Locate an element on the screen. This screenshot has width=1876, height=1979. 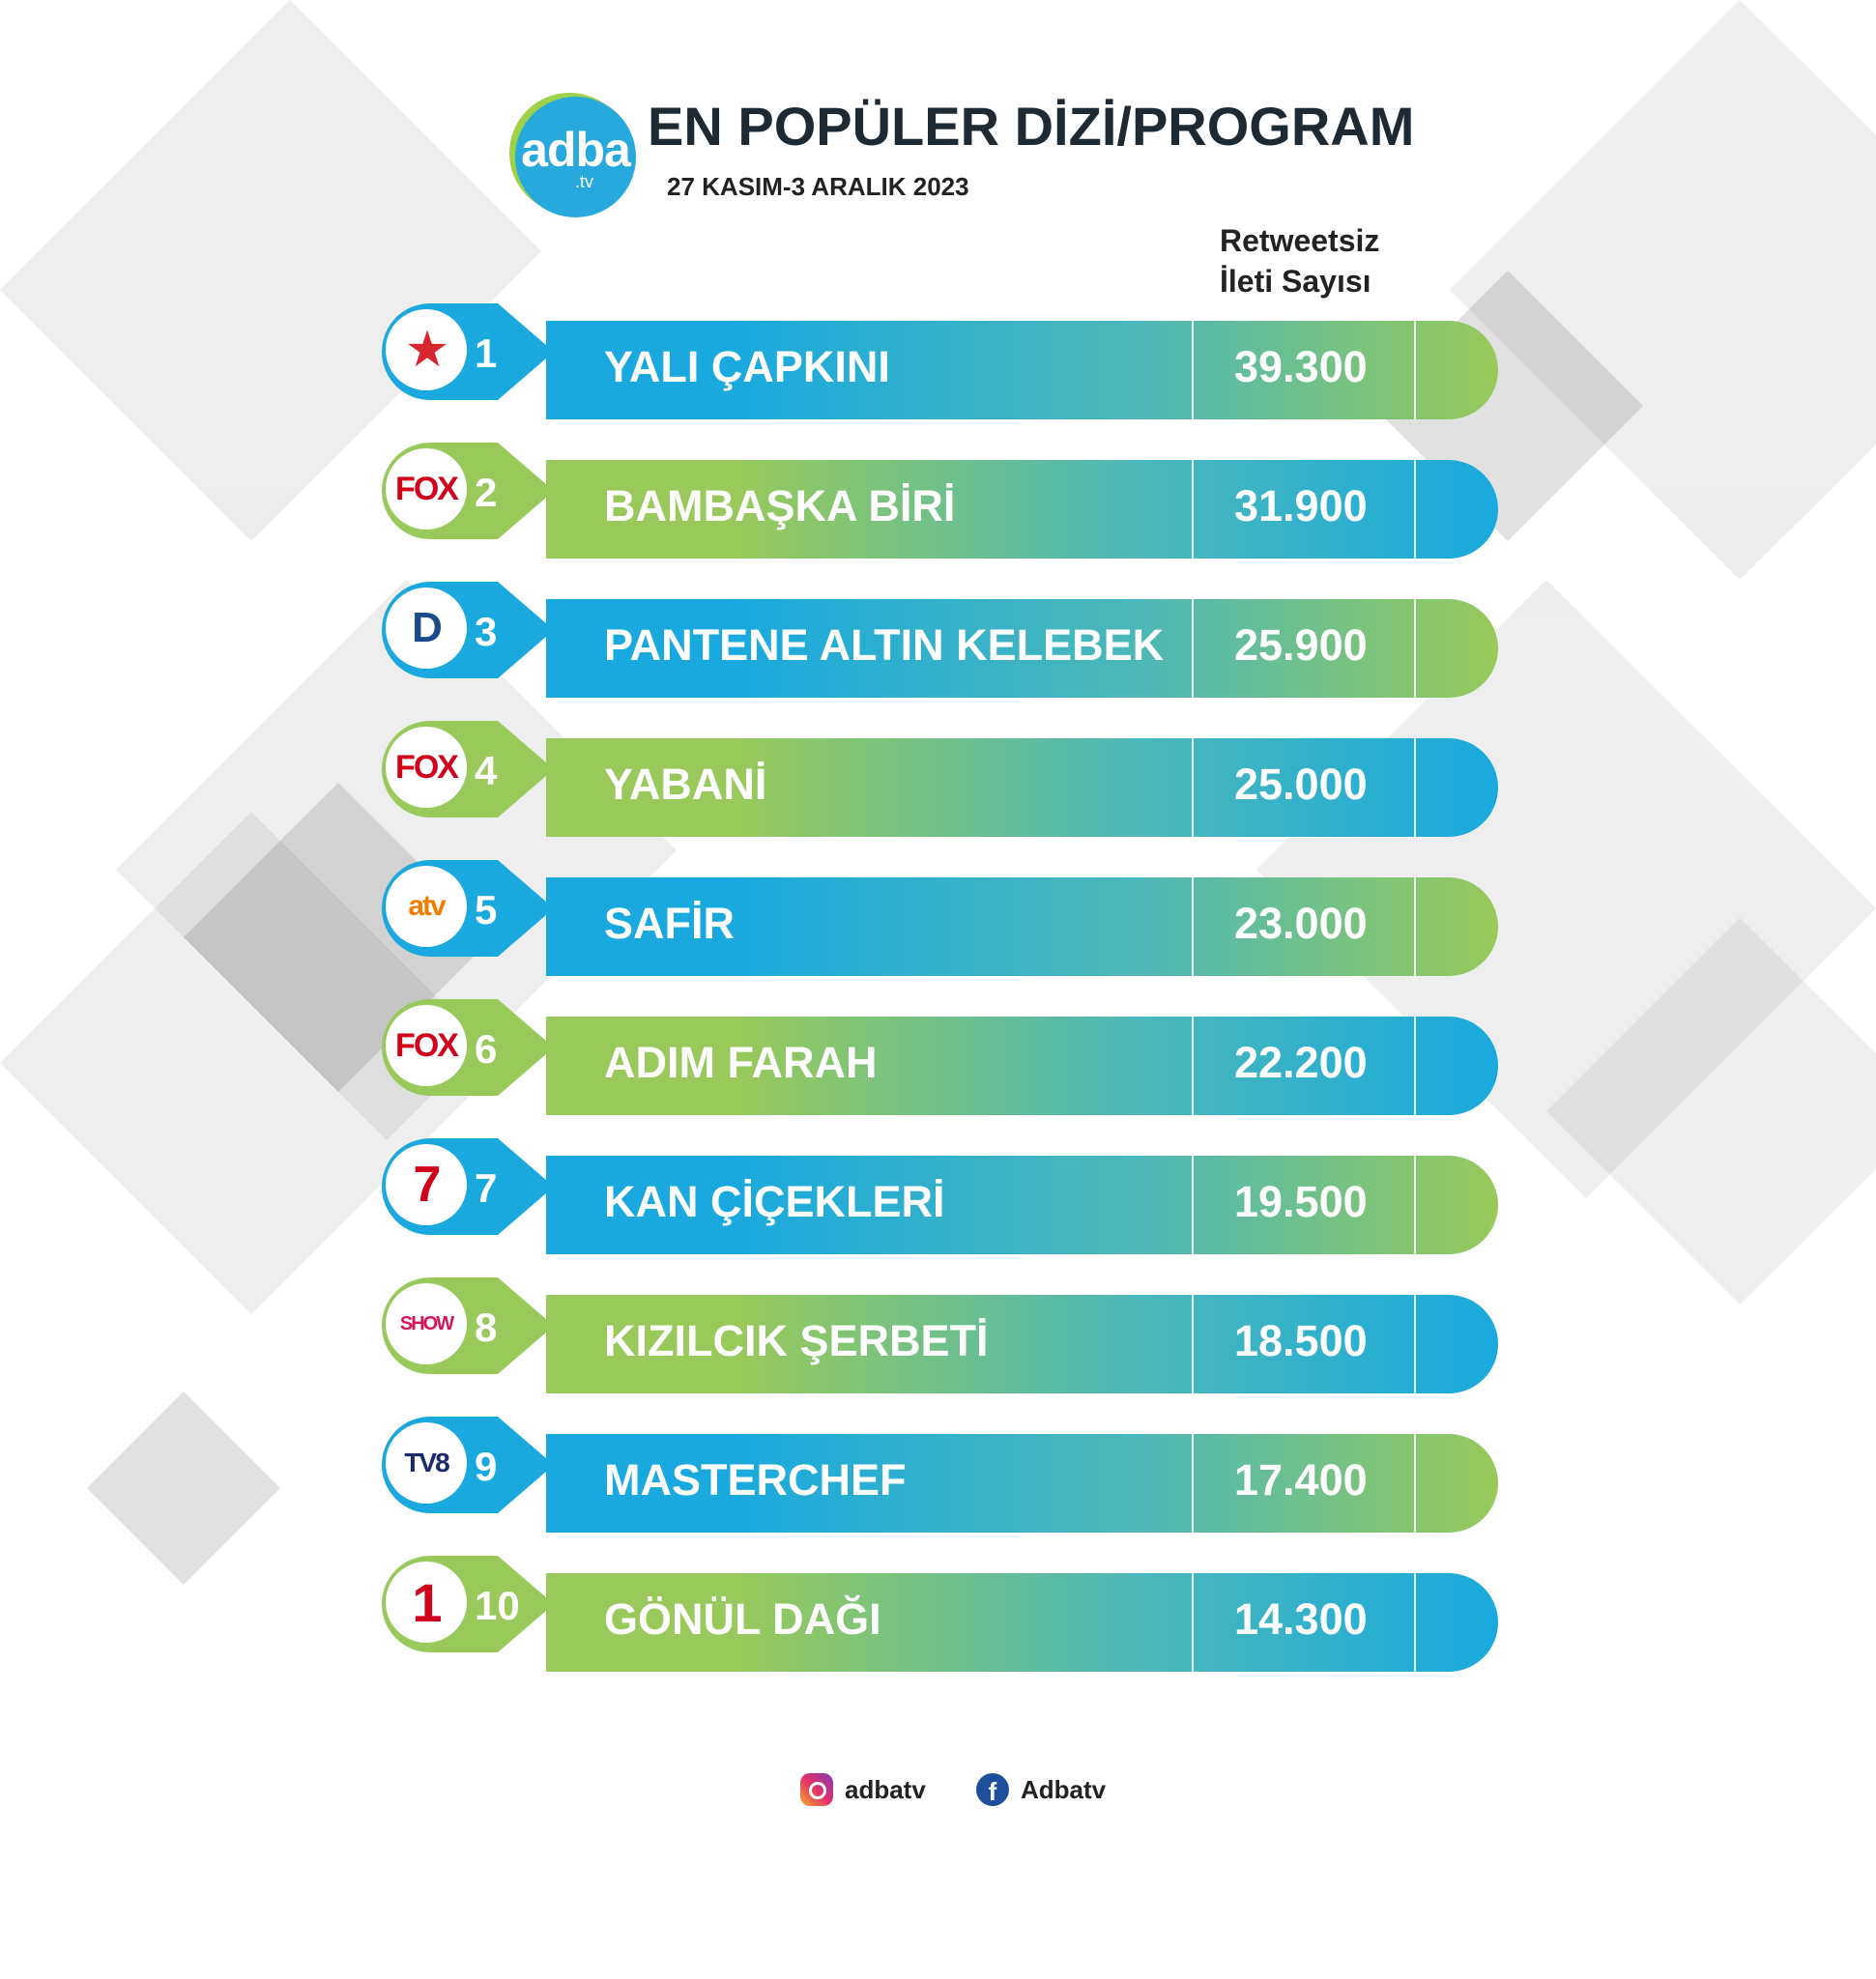
post-count: 25.000 is located at coordinates (1301, 785).